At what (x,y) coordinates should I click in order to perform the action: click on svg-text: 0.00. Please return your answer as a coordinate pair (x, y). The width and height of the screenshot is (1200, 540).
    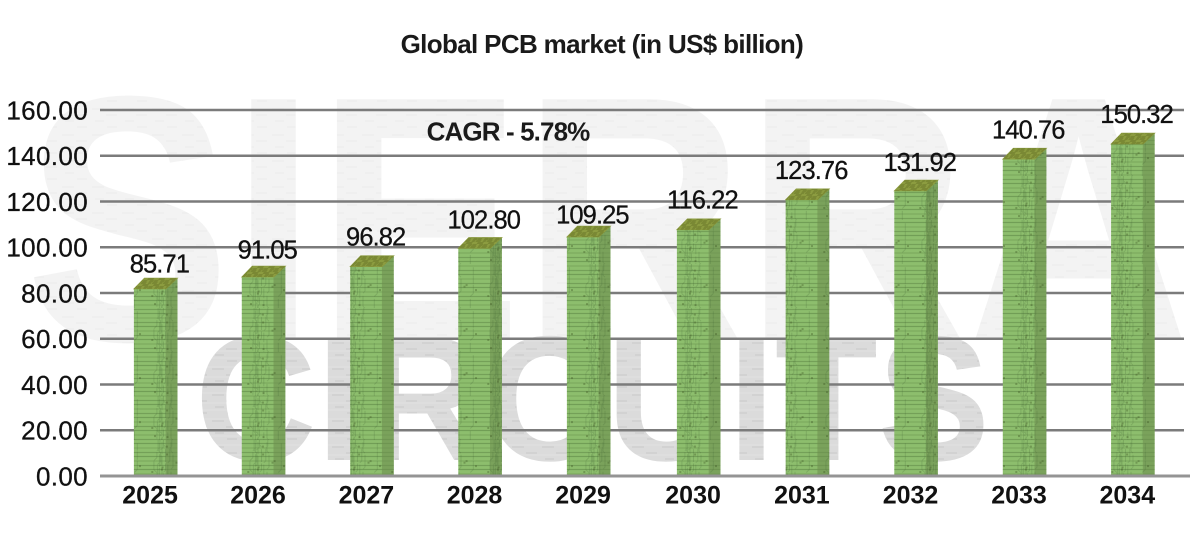
    Looking at the image, I should click on (62, 476).